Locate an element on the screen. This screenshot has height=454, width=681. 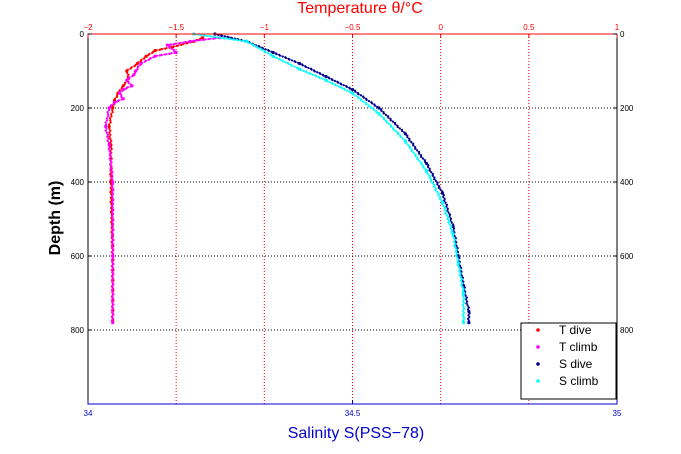
depth-tick-label-right: 200 is located at coordinates (627, 108).